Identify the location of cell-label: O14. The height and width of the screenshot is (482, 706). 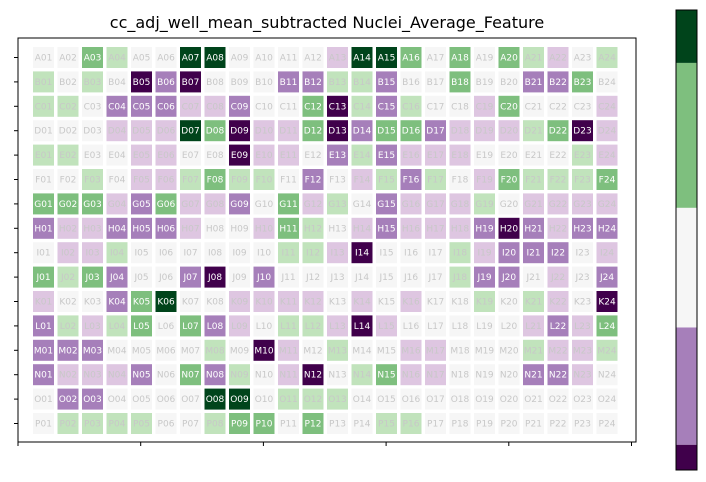
(362, 400).